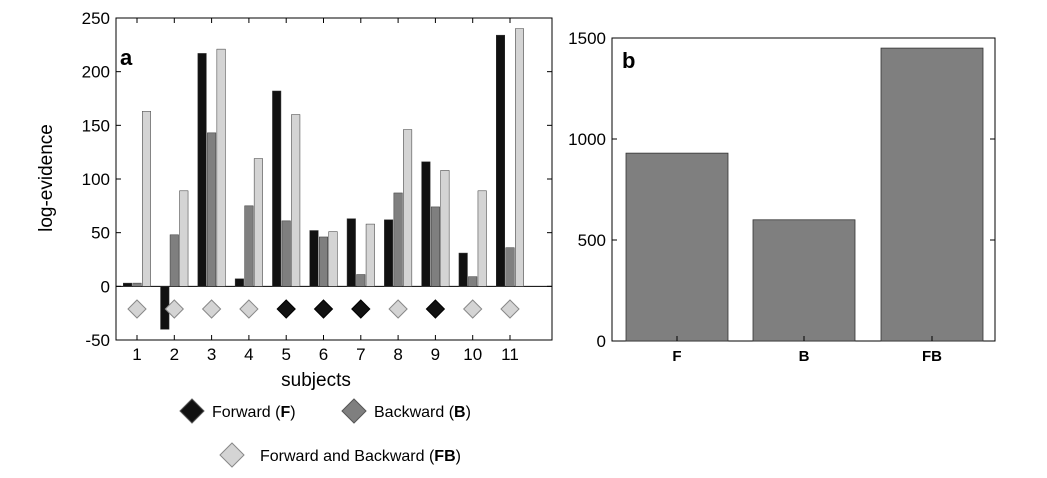 This screenshot has width=1047, height=478. I want to click on panel-a-x-tick-label: 8, so click(397, 354).